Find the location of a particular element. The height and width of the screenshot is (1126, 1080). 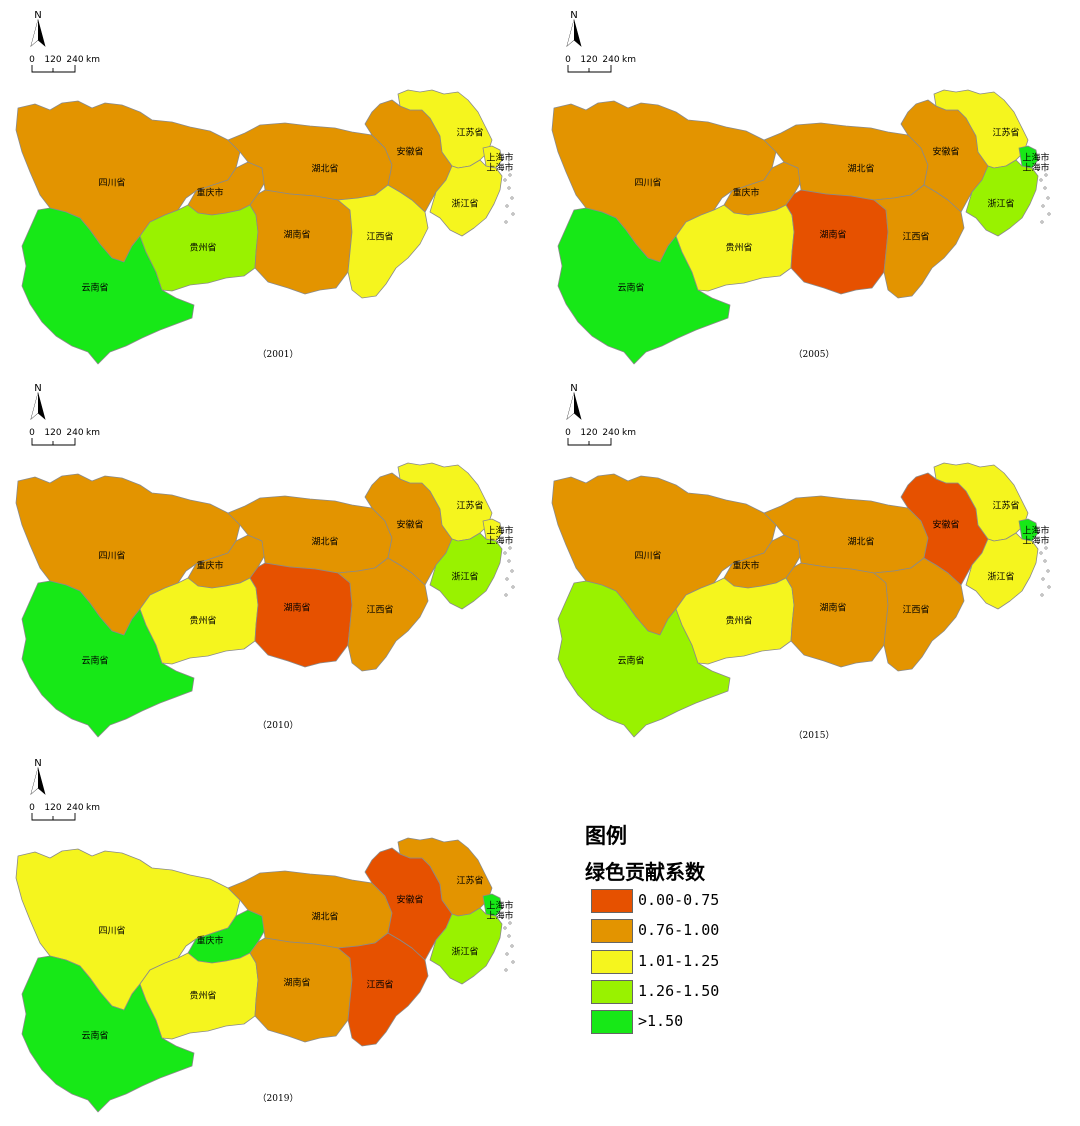

legend-title: 图例 is located at coordinates (606, 835).